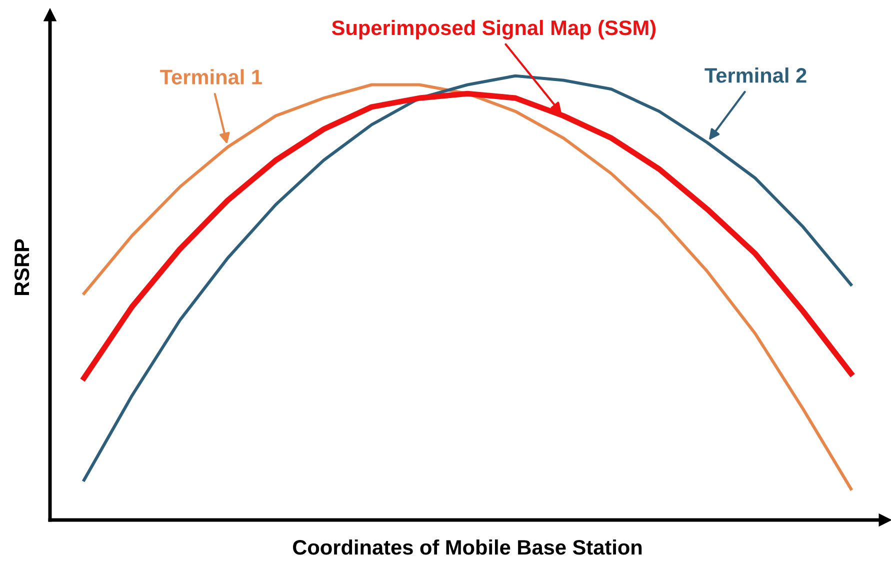 The height and width of the screenshot is (572, 891). I want to click on series-label: Terminal 1, so click(211, 76).